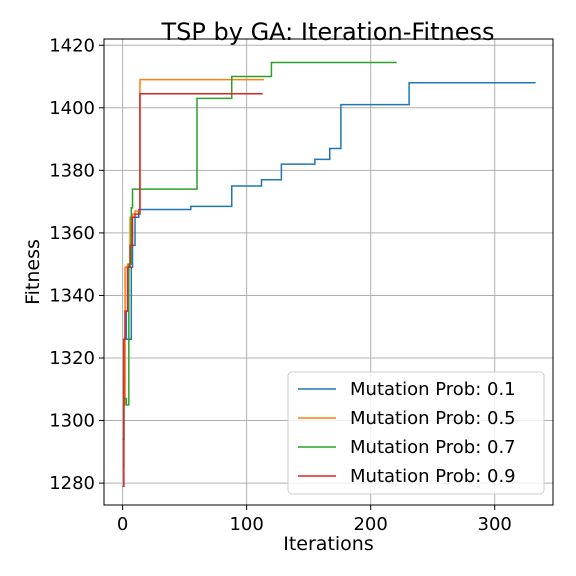 This screenshot has width=576, height=576. What do you see at coordinates (72, 108) in the screenshot?
I see `y-tick-label: 1400` at bounding box center [72, 108].